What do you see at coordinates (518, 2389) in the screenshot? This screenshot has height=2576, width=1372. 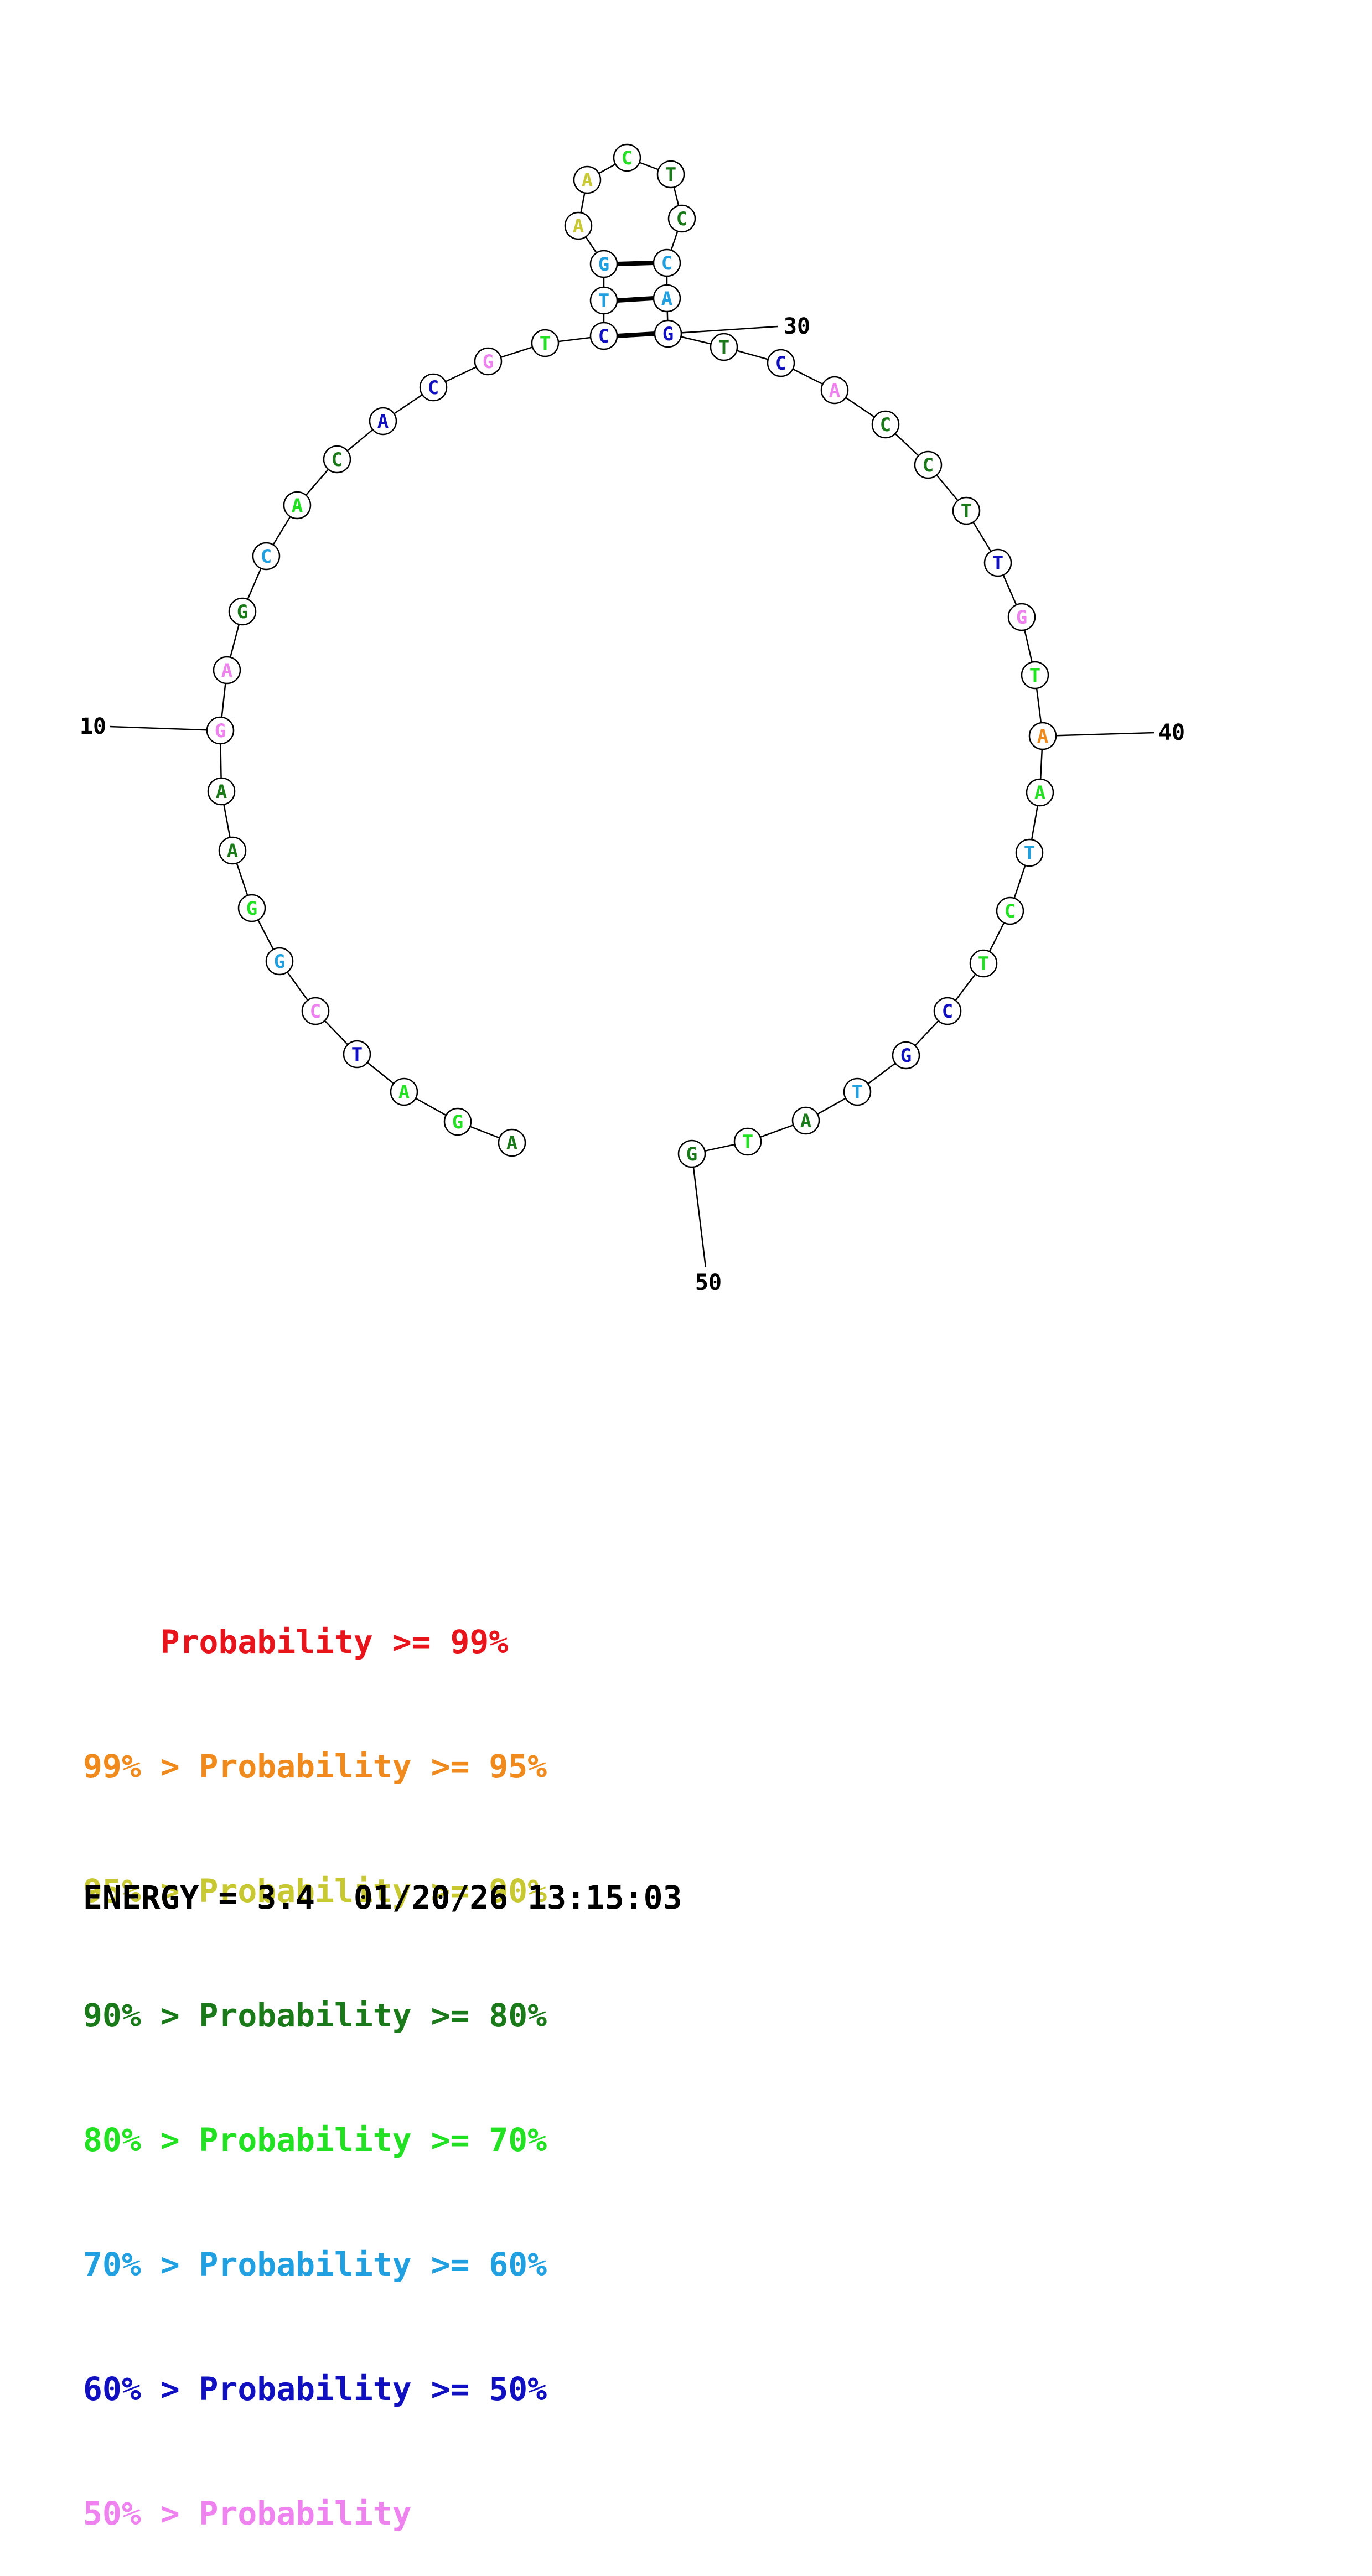 I see `legend-upper-bound: 50%` at bounding box center [518, 2389].